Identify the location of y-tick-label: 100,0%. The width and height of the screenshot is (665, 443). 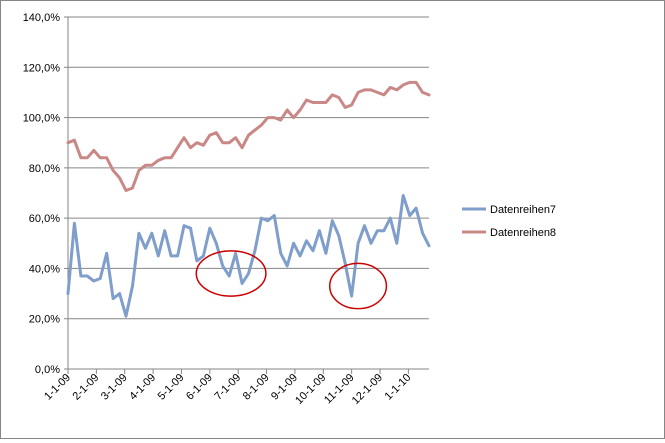
(42, 119).